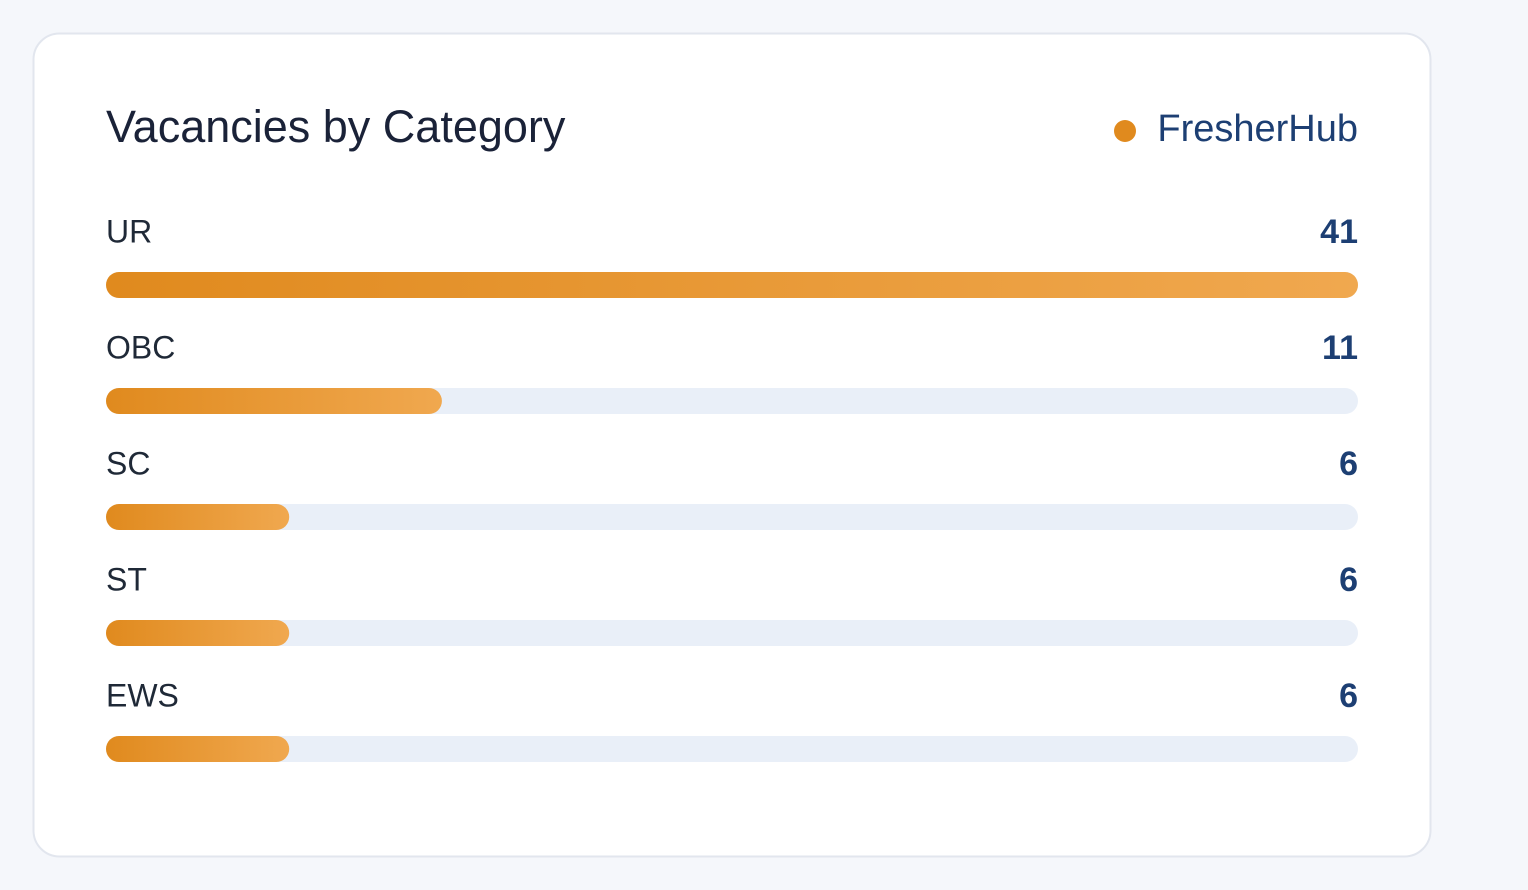 This screenshot has width=1528, height=890. I want to click on chart-title: Vacancies by Category, so click(336, 126).